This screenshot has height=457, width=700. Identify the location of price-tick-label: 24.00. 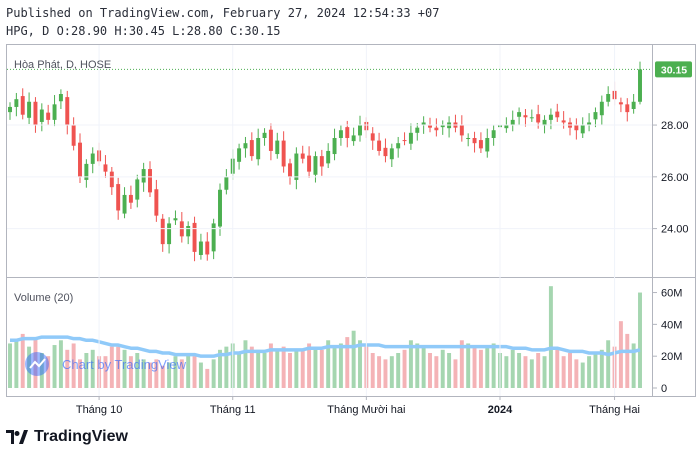
(675, 230).